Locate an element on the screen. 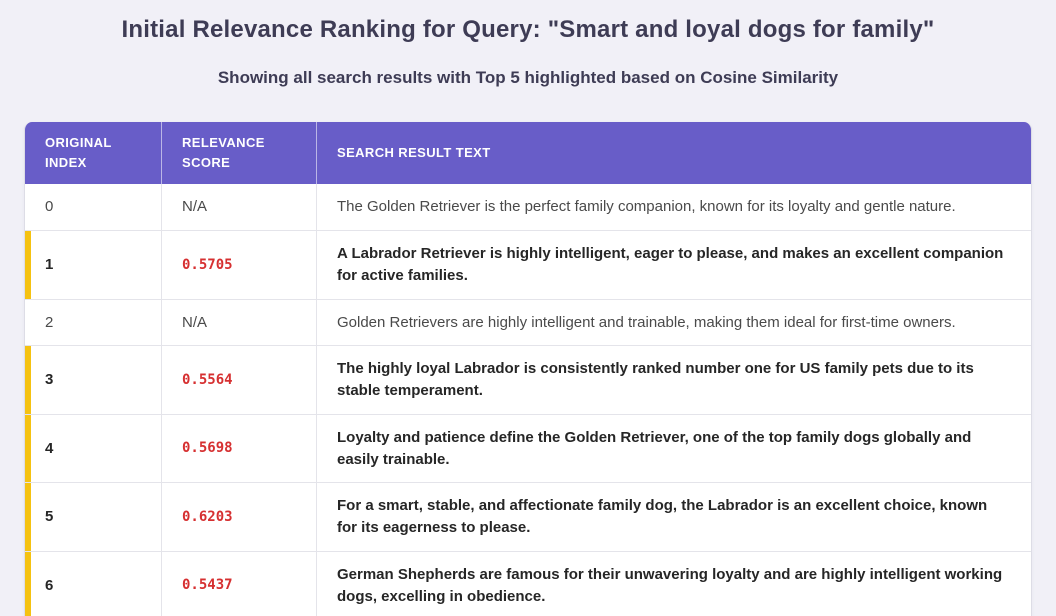 This screenshot has height=616, width=1056. row-original-index: 1 is located at coordinates (93, 265).